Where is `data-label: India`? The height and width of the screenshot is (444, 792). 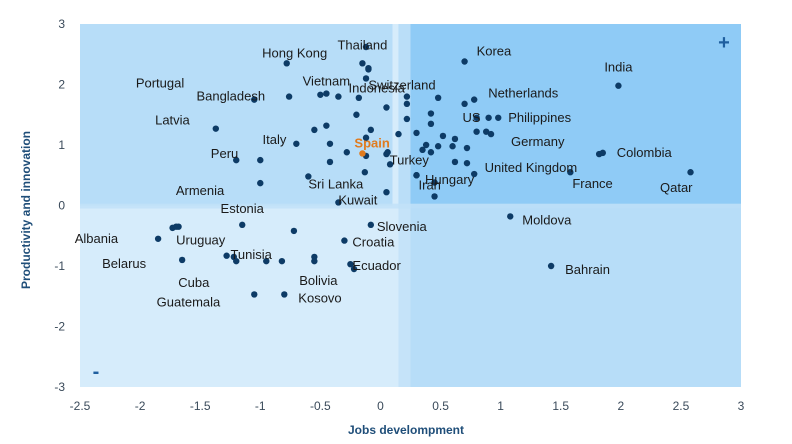 data-label: India is located at coordinates (618, 67).